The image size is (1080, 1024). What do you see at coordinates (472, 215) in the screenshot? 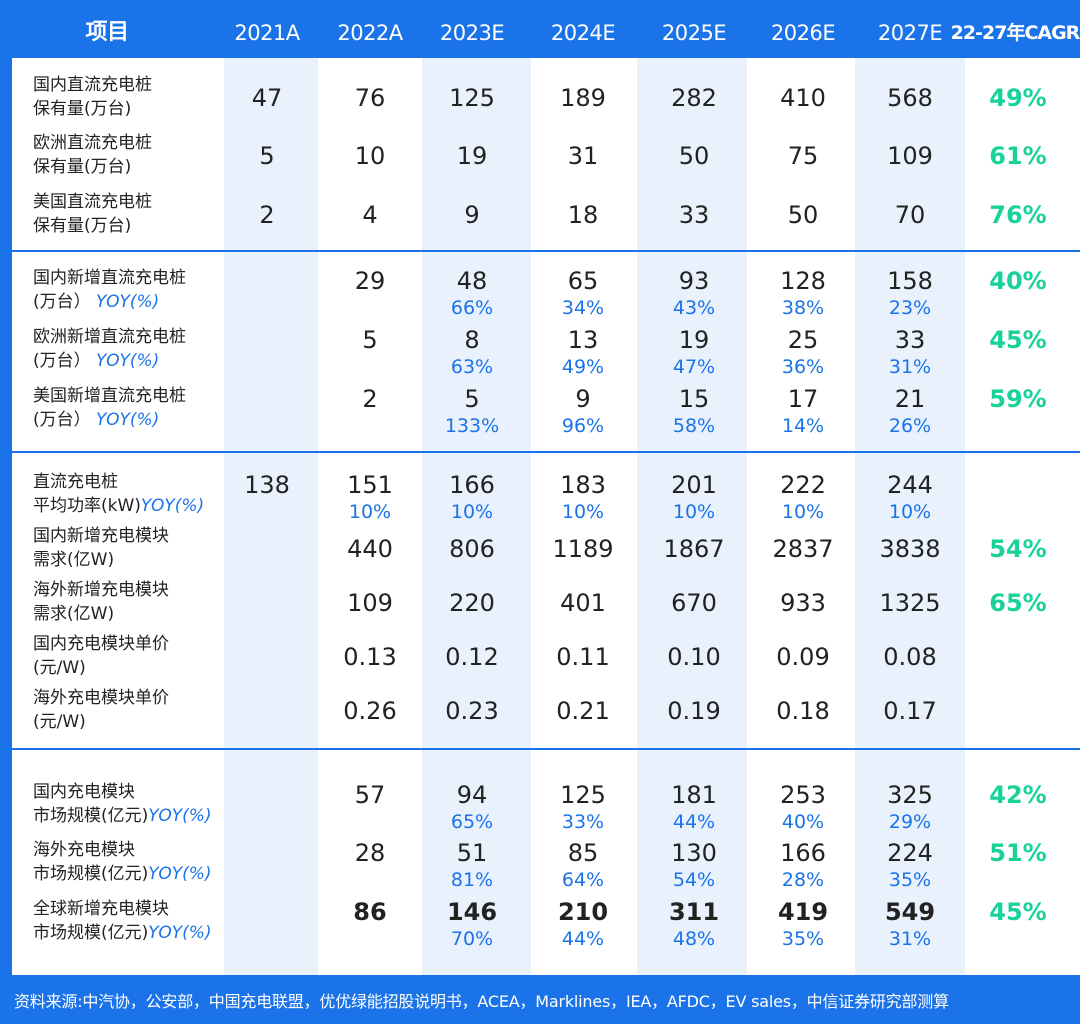
I see `cell-value: 9` at bounding box center [472, 215].